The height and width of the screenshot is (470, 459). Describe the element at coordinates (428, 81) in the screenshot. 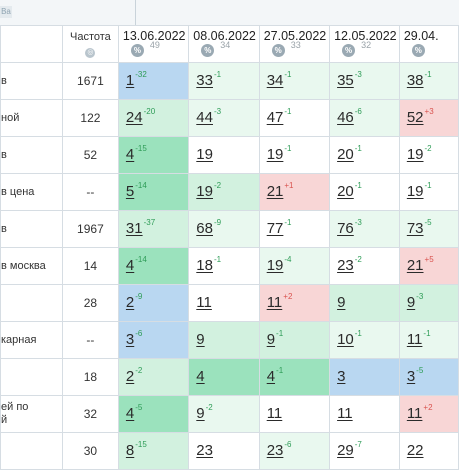

I see `position-cell: 38-1` at that location.